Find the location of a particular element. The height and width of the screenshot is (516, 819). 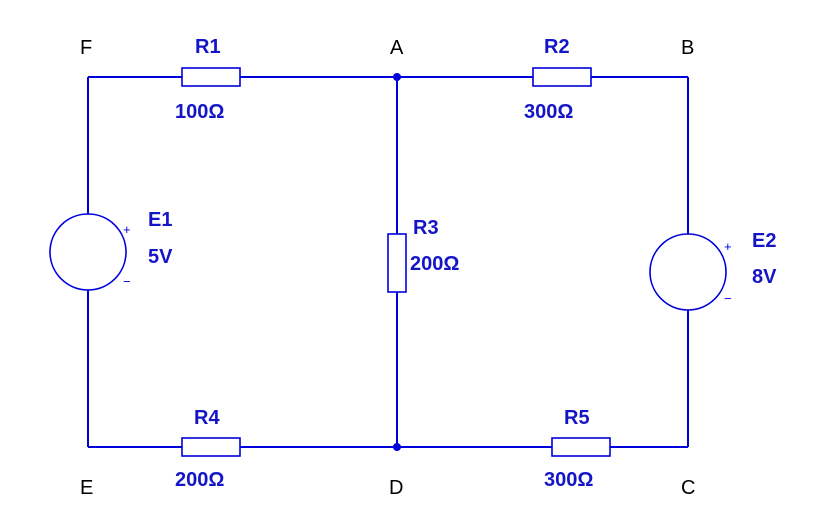

r1-value: 100Ω is located at coordinates (199, 112).